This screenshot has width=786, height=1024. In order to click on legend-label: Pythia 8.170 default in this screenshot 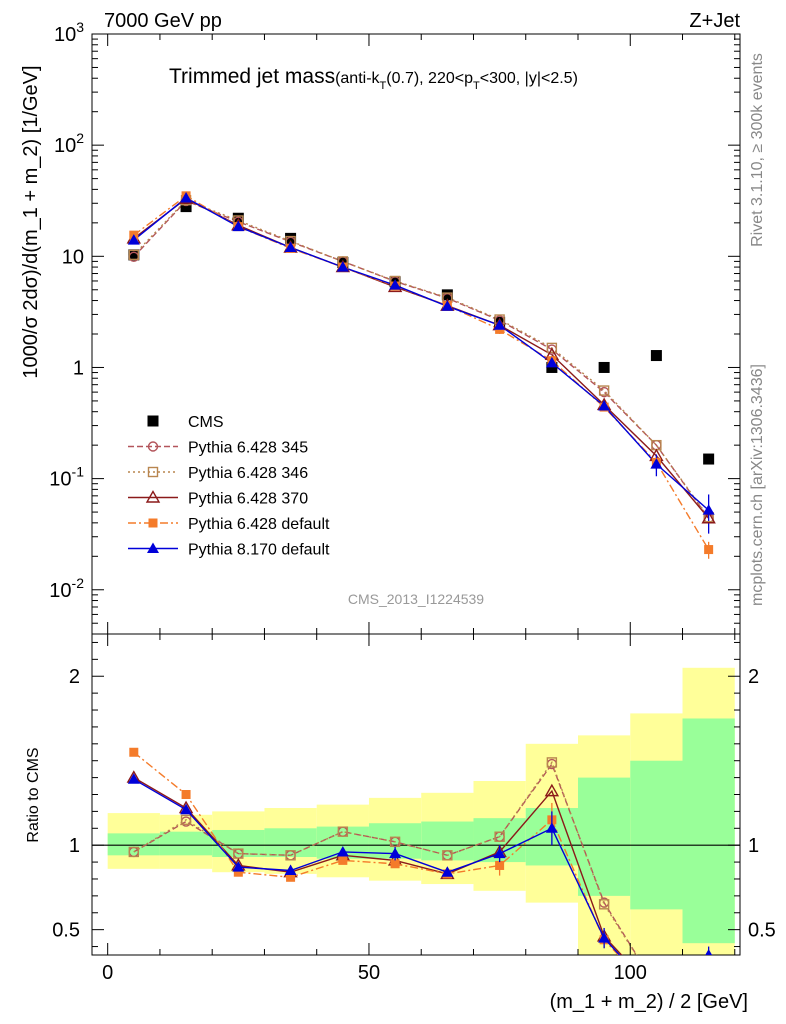, I will do `click(259, 550)`.